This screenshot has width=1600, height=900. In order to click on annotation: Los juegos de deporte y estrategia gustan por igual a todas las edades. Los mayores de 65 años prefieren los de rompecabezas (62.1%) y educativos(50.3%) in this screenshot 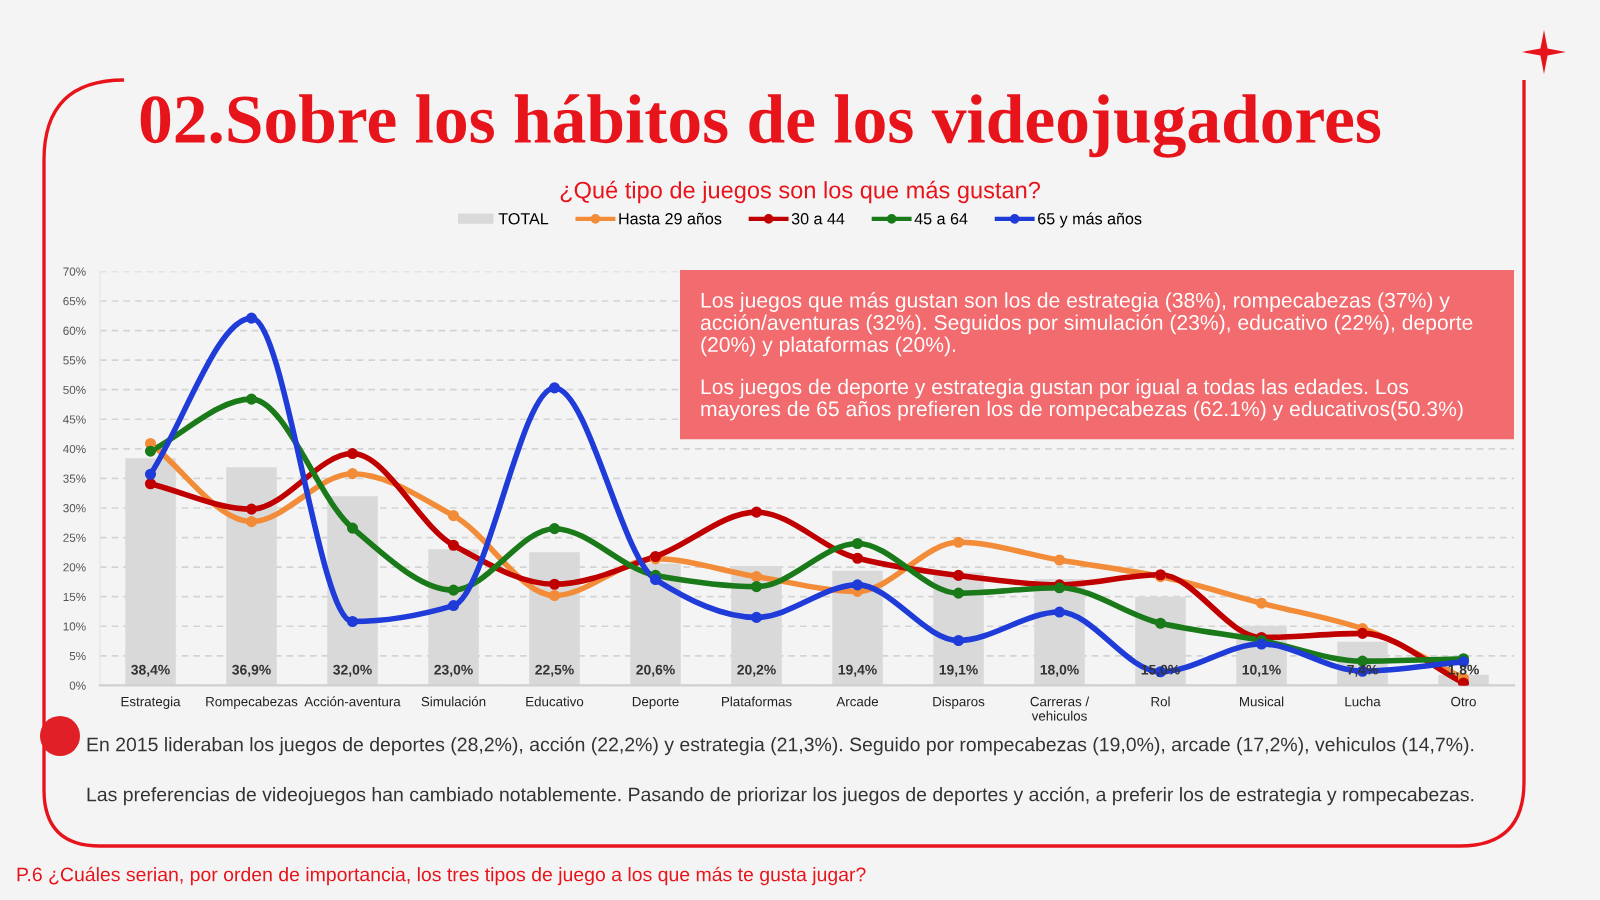, I will do `click(1082, 399)`.